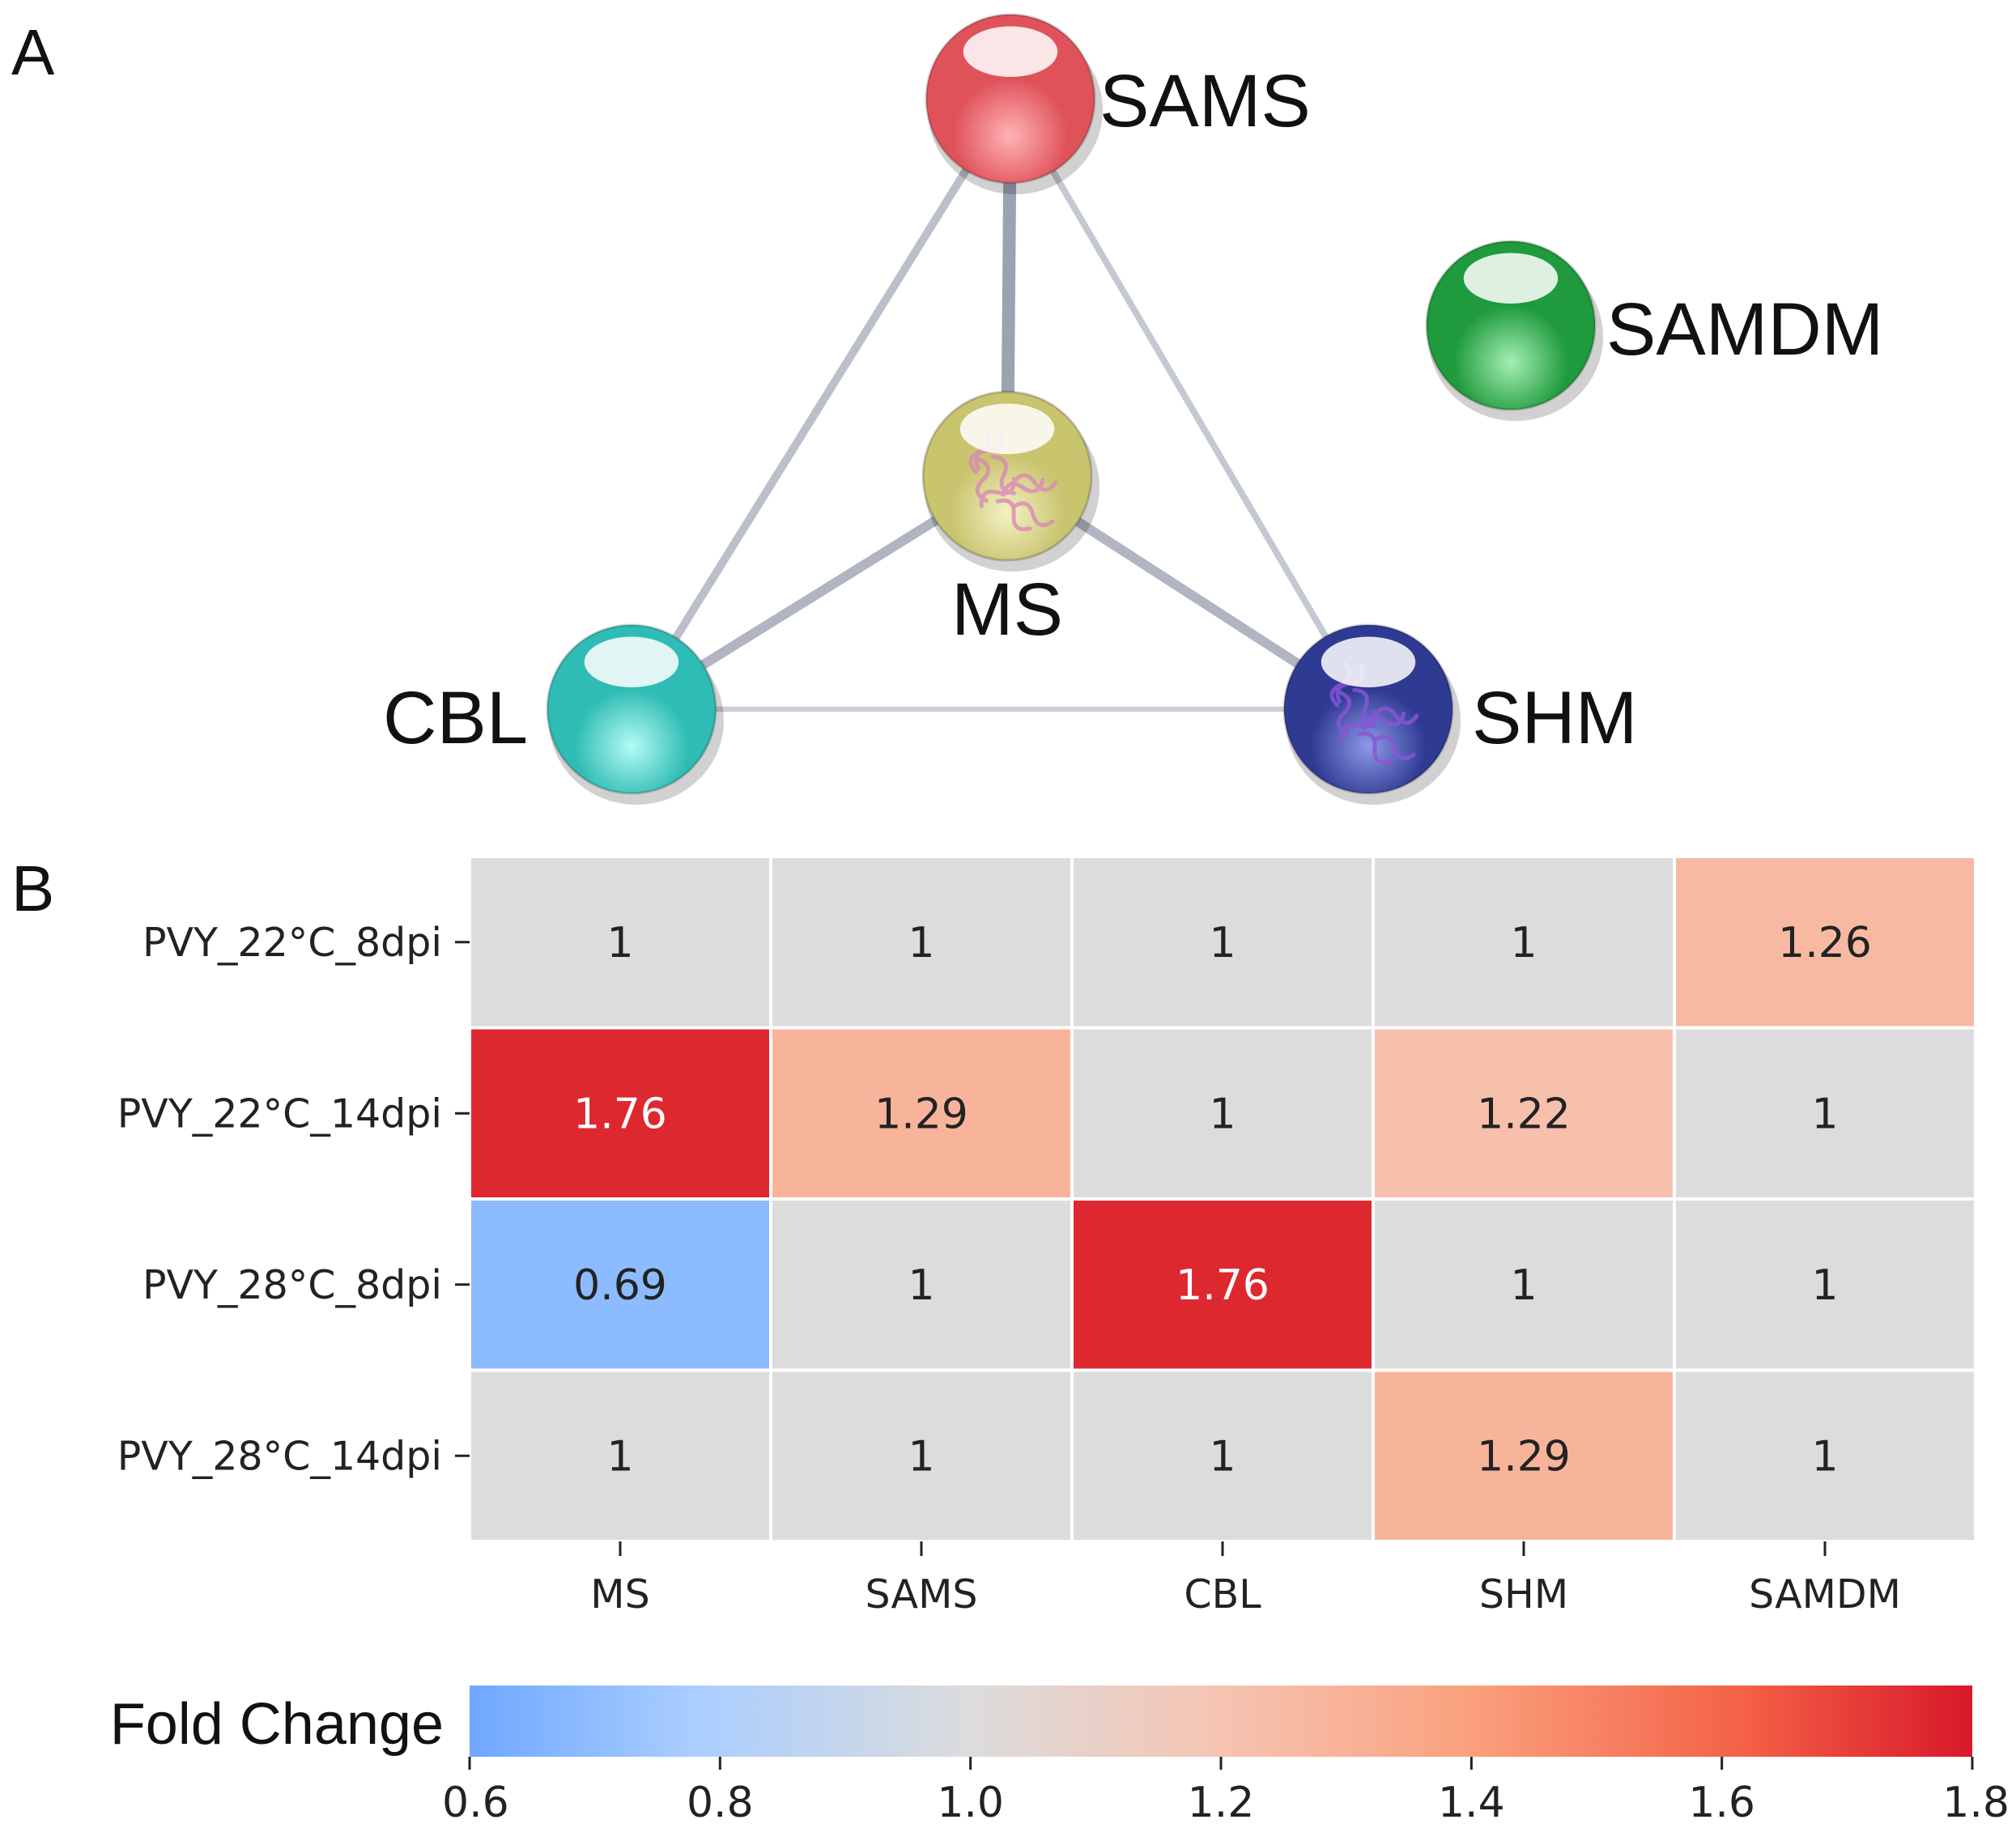 Image resolution: width=2016 pixels, height=1845 pixels. I want to click on heatmap-cell: 1.26, so click(1825, 942).